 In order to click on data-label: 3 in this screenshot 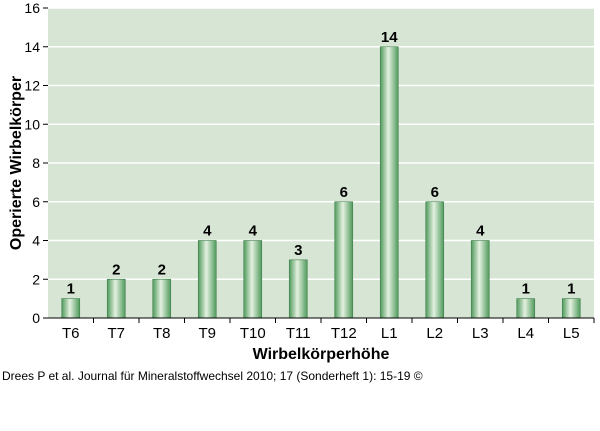, I will do `click(298, 250)`.